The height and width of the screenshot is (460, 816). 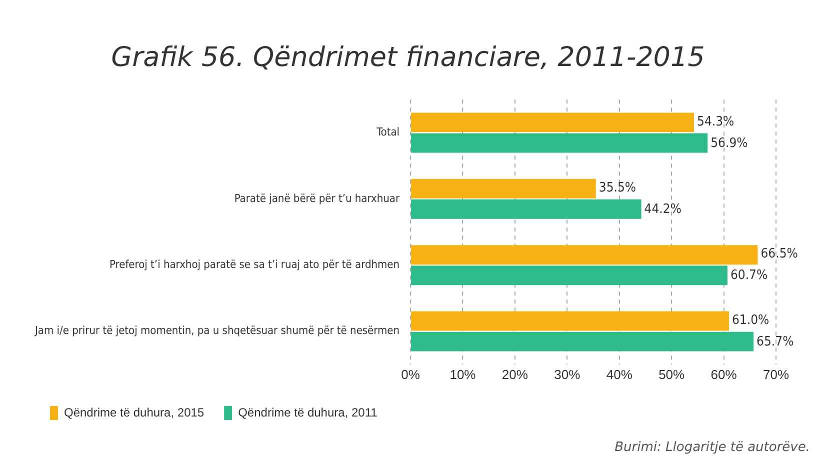 I want to click on data-label: 54.3%, so click(x=715, y=122).